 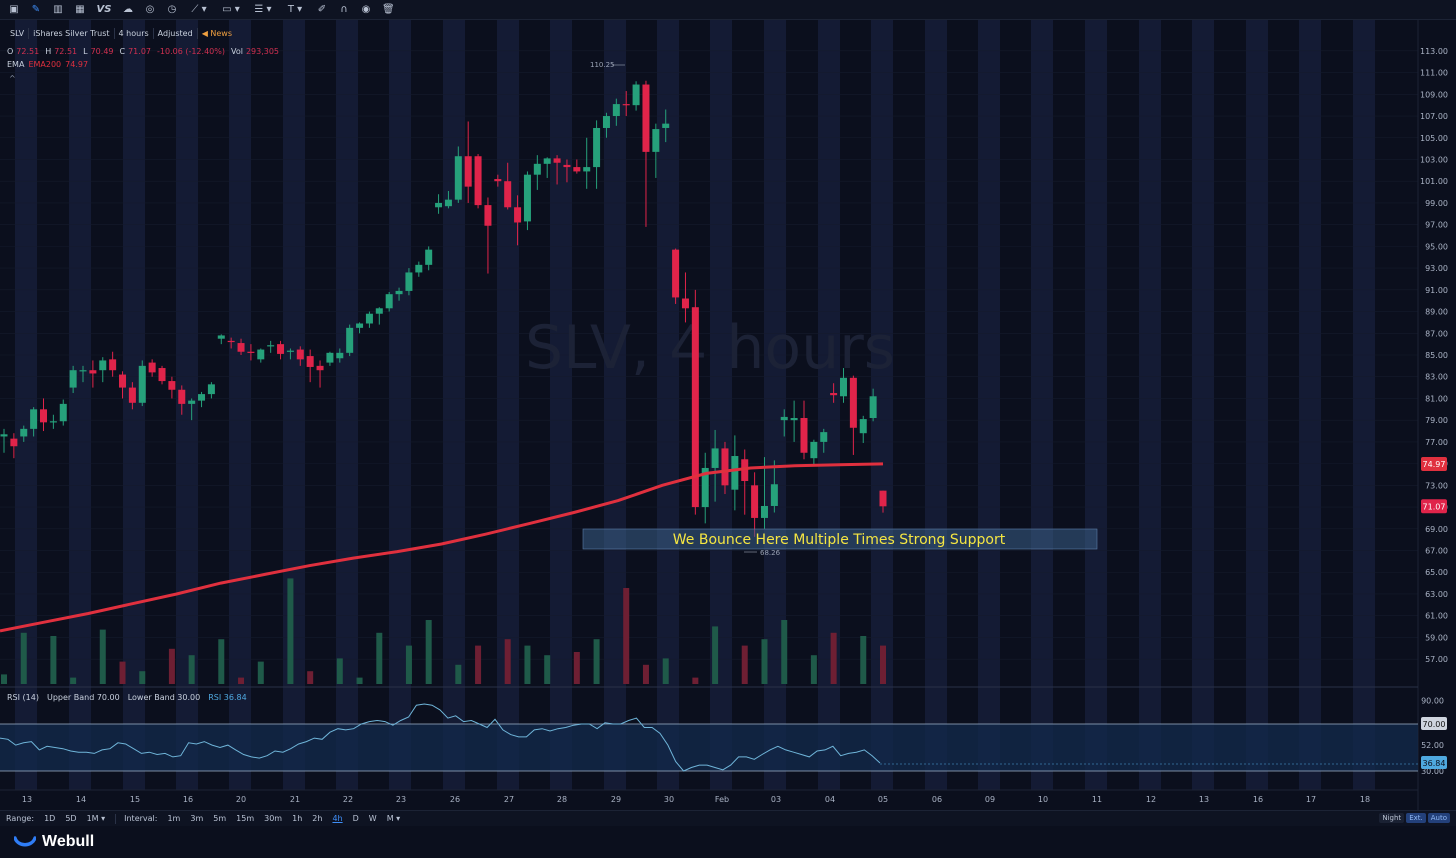 What do you see at coordinates (1416, 818) in the screenshot?
I see `ext-toggle: Ext.` at bounding box center [1416, 818].